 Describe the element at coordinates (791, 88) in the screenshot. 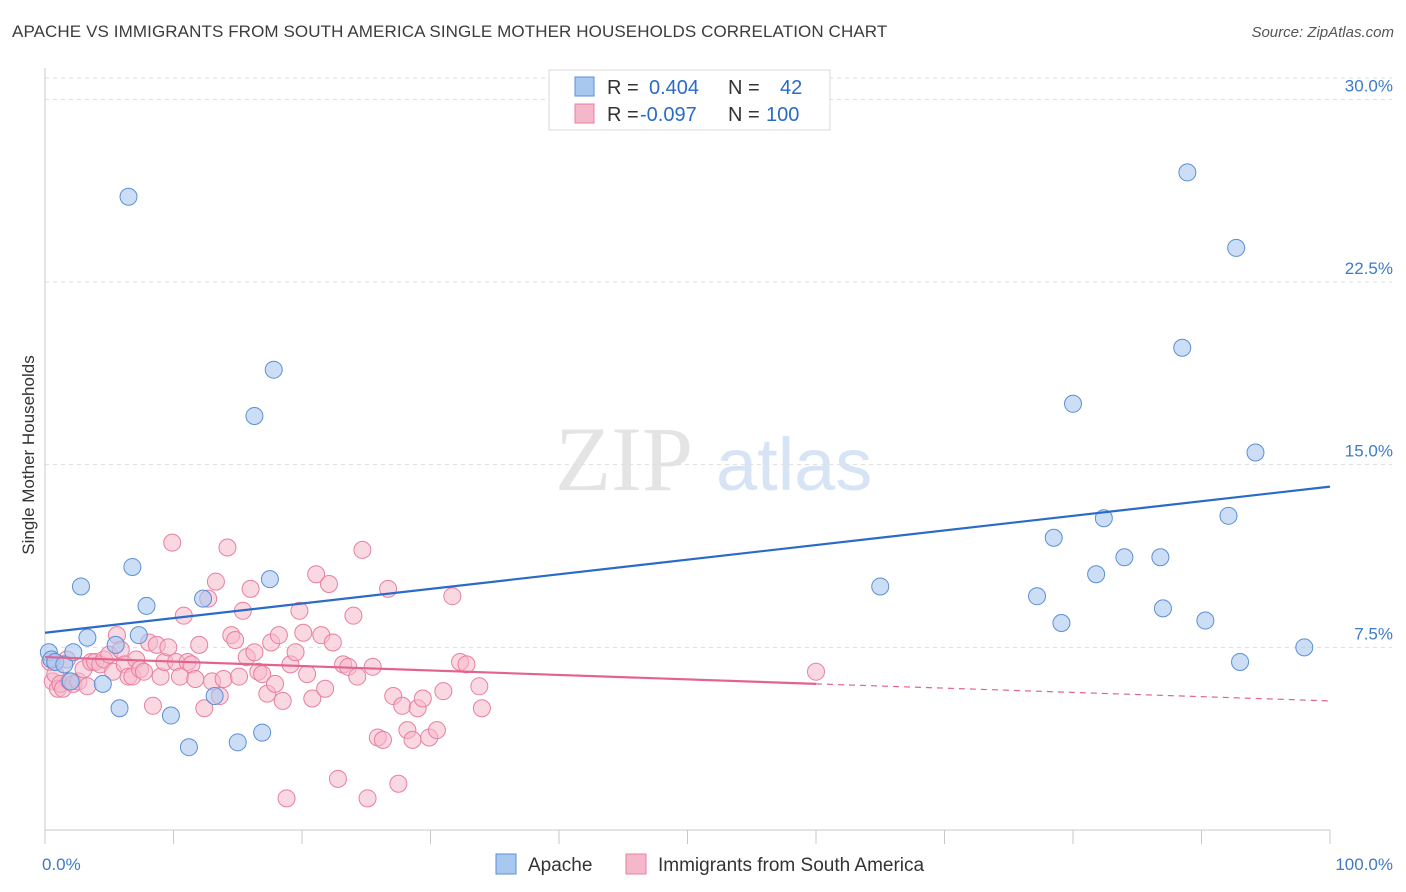

I see `legend-apache-n-value: 42` at that location.